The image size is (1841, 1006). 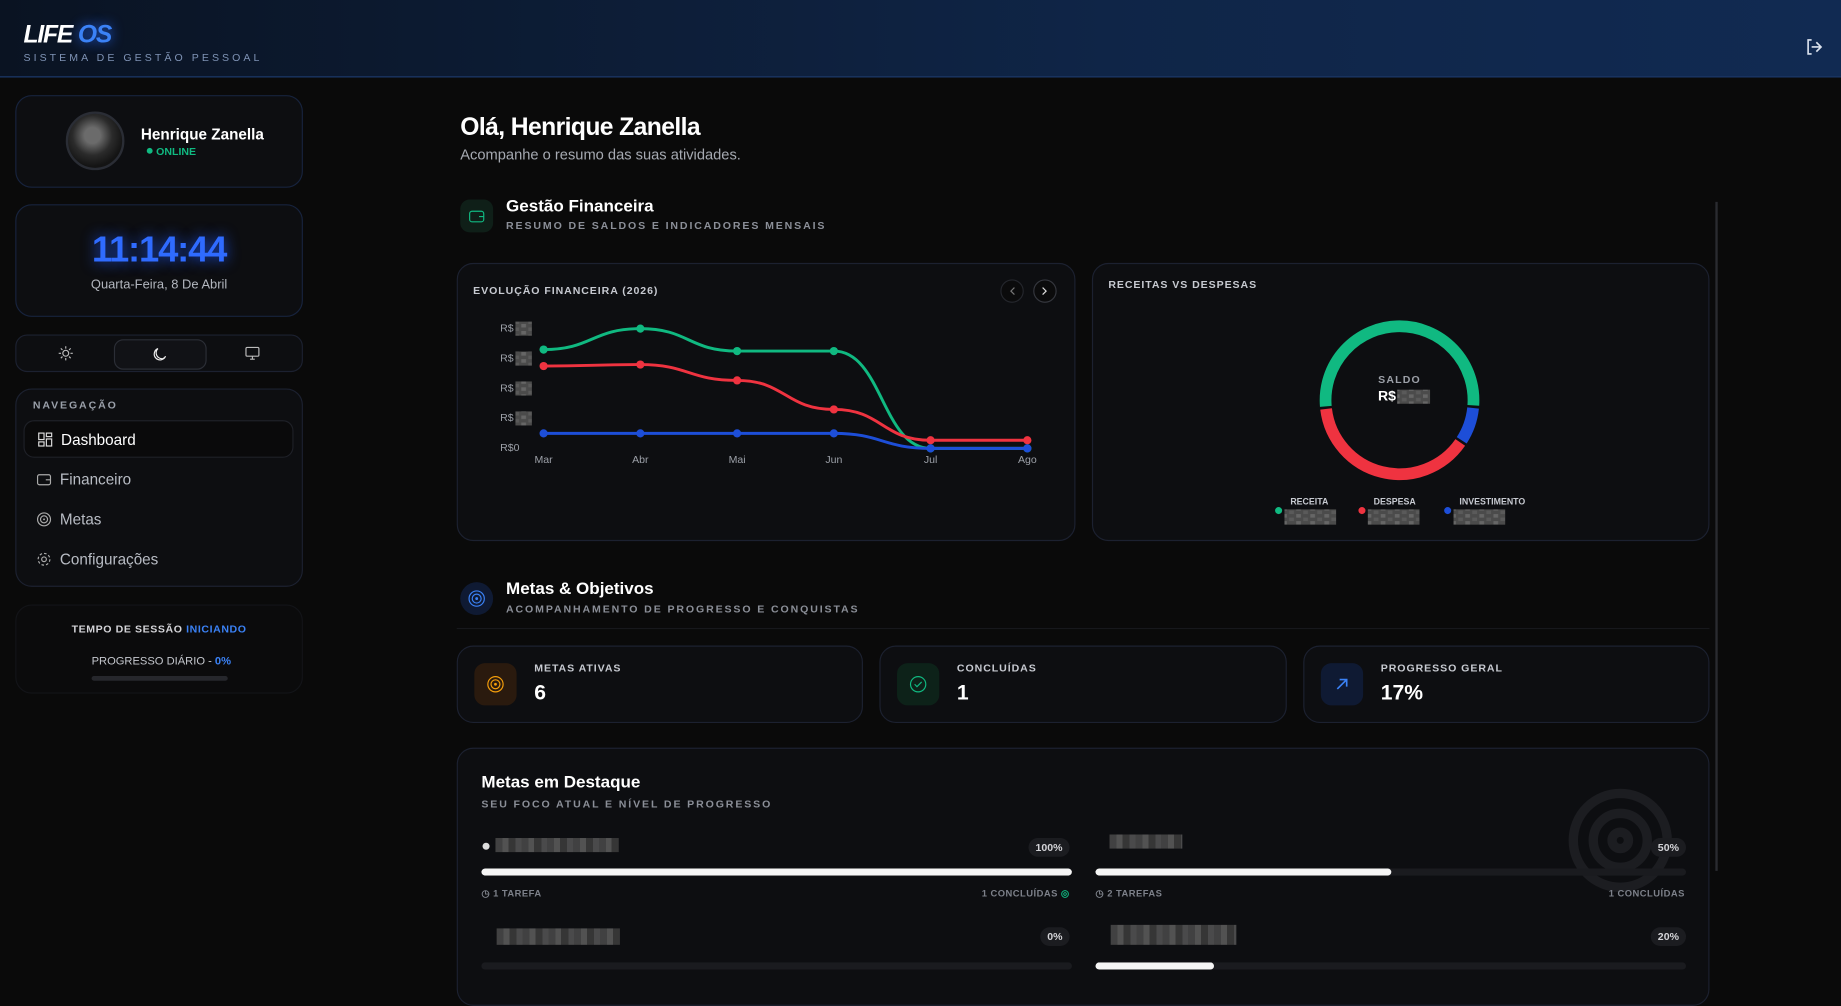 I want to click on session: TEMPO DE SESSÃO INICIANDO, so click(x=158, y=629).